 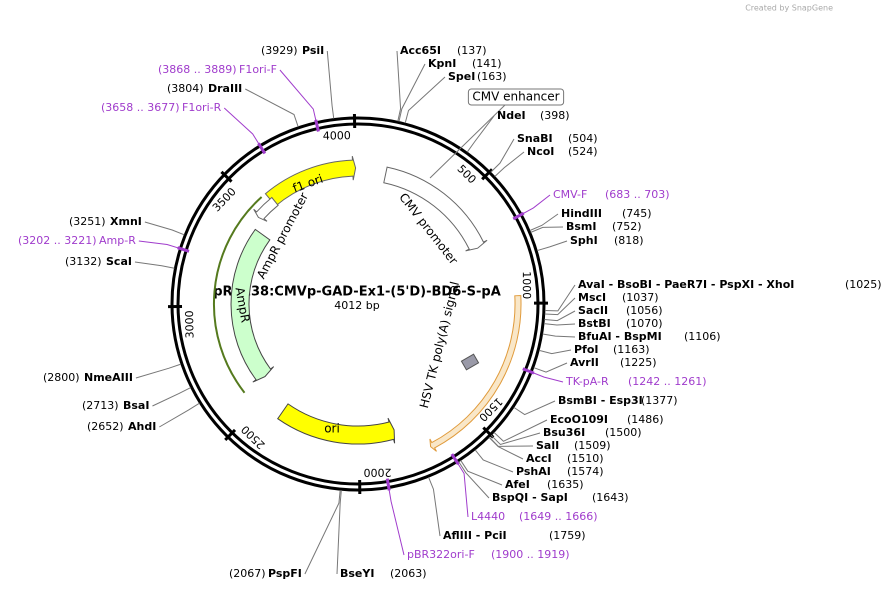 What do you see at coordinates (136, 405) in the screenshot?
I see `site-name: BsaI` at bounding box center [136, 405].